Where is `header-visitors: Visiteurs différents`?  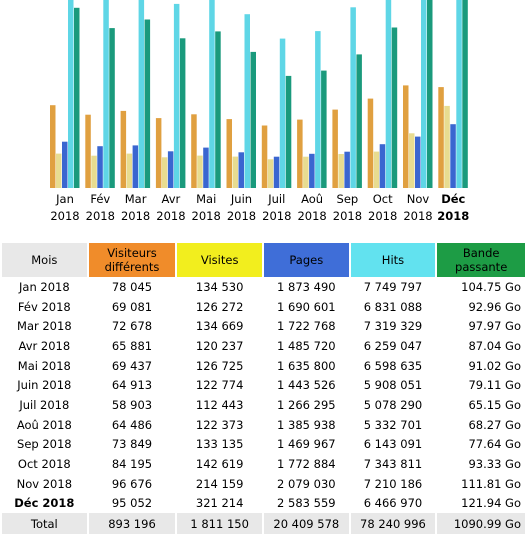 header-visitors: Visiteurs différents is located at coordinates (132, 260).